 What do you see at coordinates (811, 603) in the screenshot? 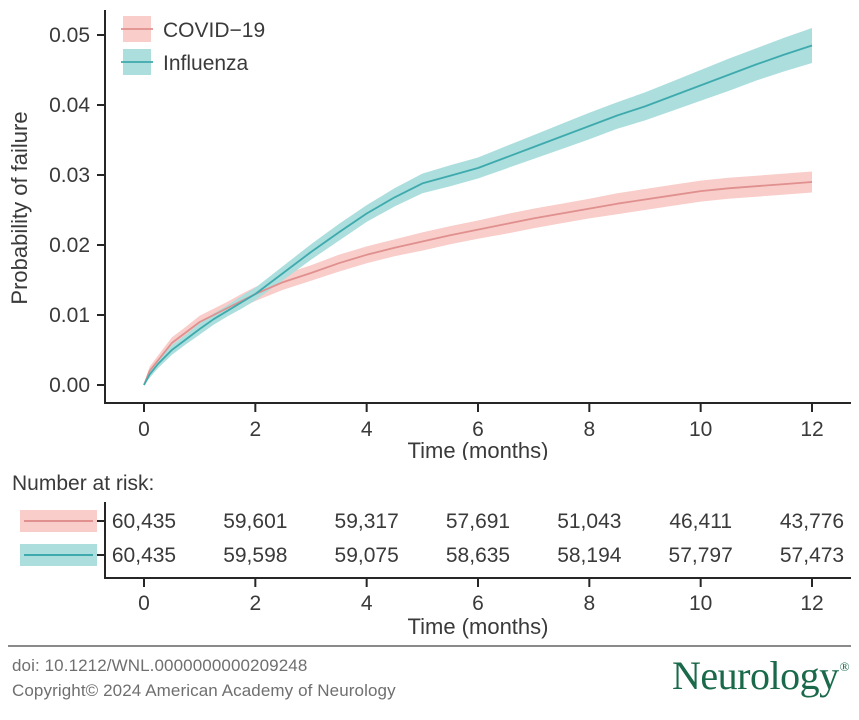
I see `risk-x-tick-label: 12` at bounding box center [811, 603].